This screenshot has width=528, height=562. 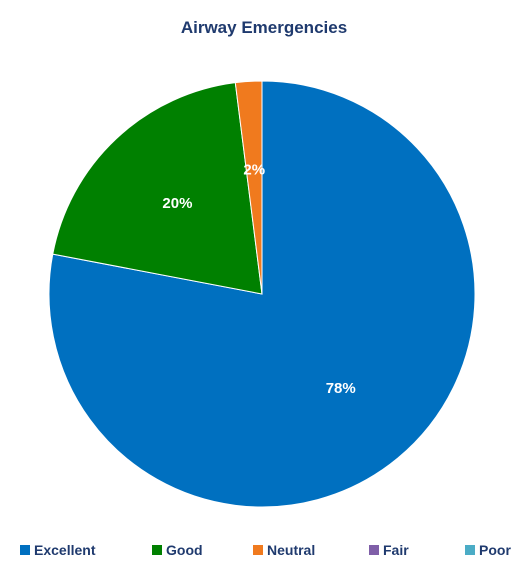 What do you see at coordinates (264, 27) in the screenshot?
I see `chart-title: Airway Emergencies` at bounding box center [264, 27].